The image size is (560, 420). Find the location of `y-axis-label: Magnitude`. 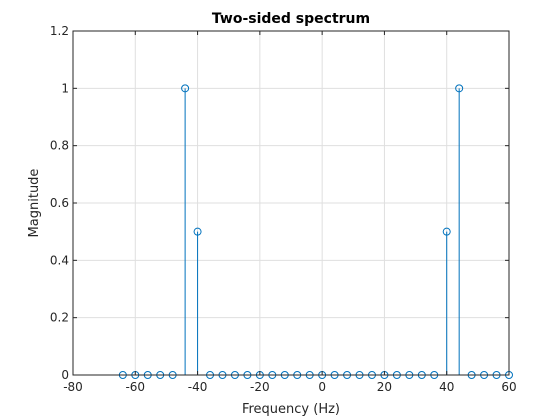

y-axis-label: Magnitude is located at coordinates (34, 203).